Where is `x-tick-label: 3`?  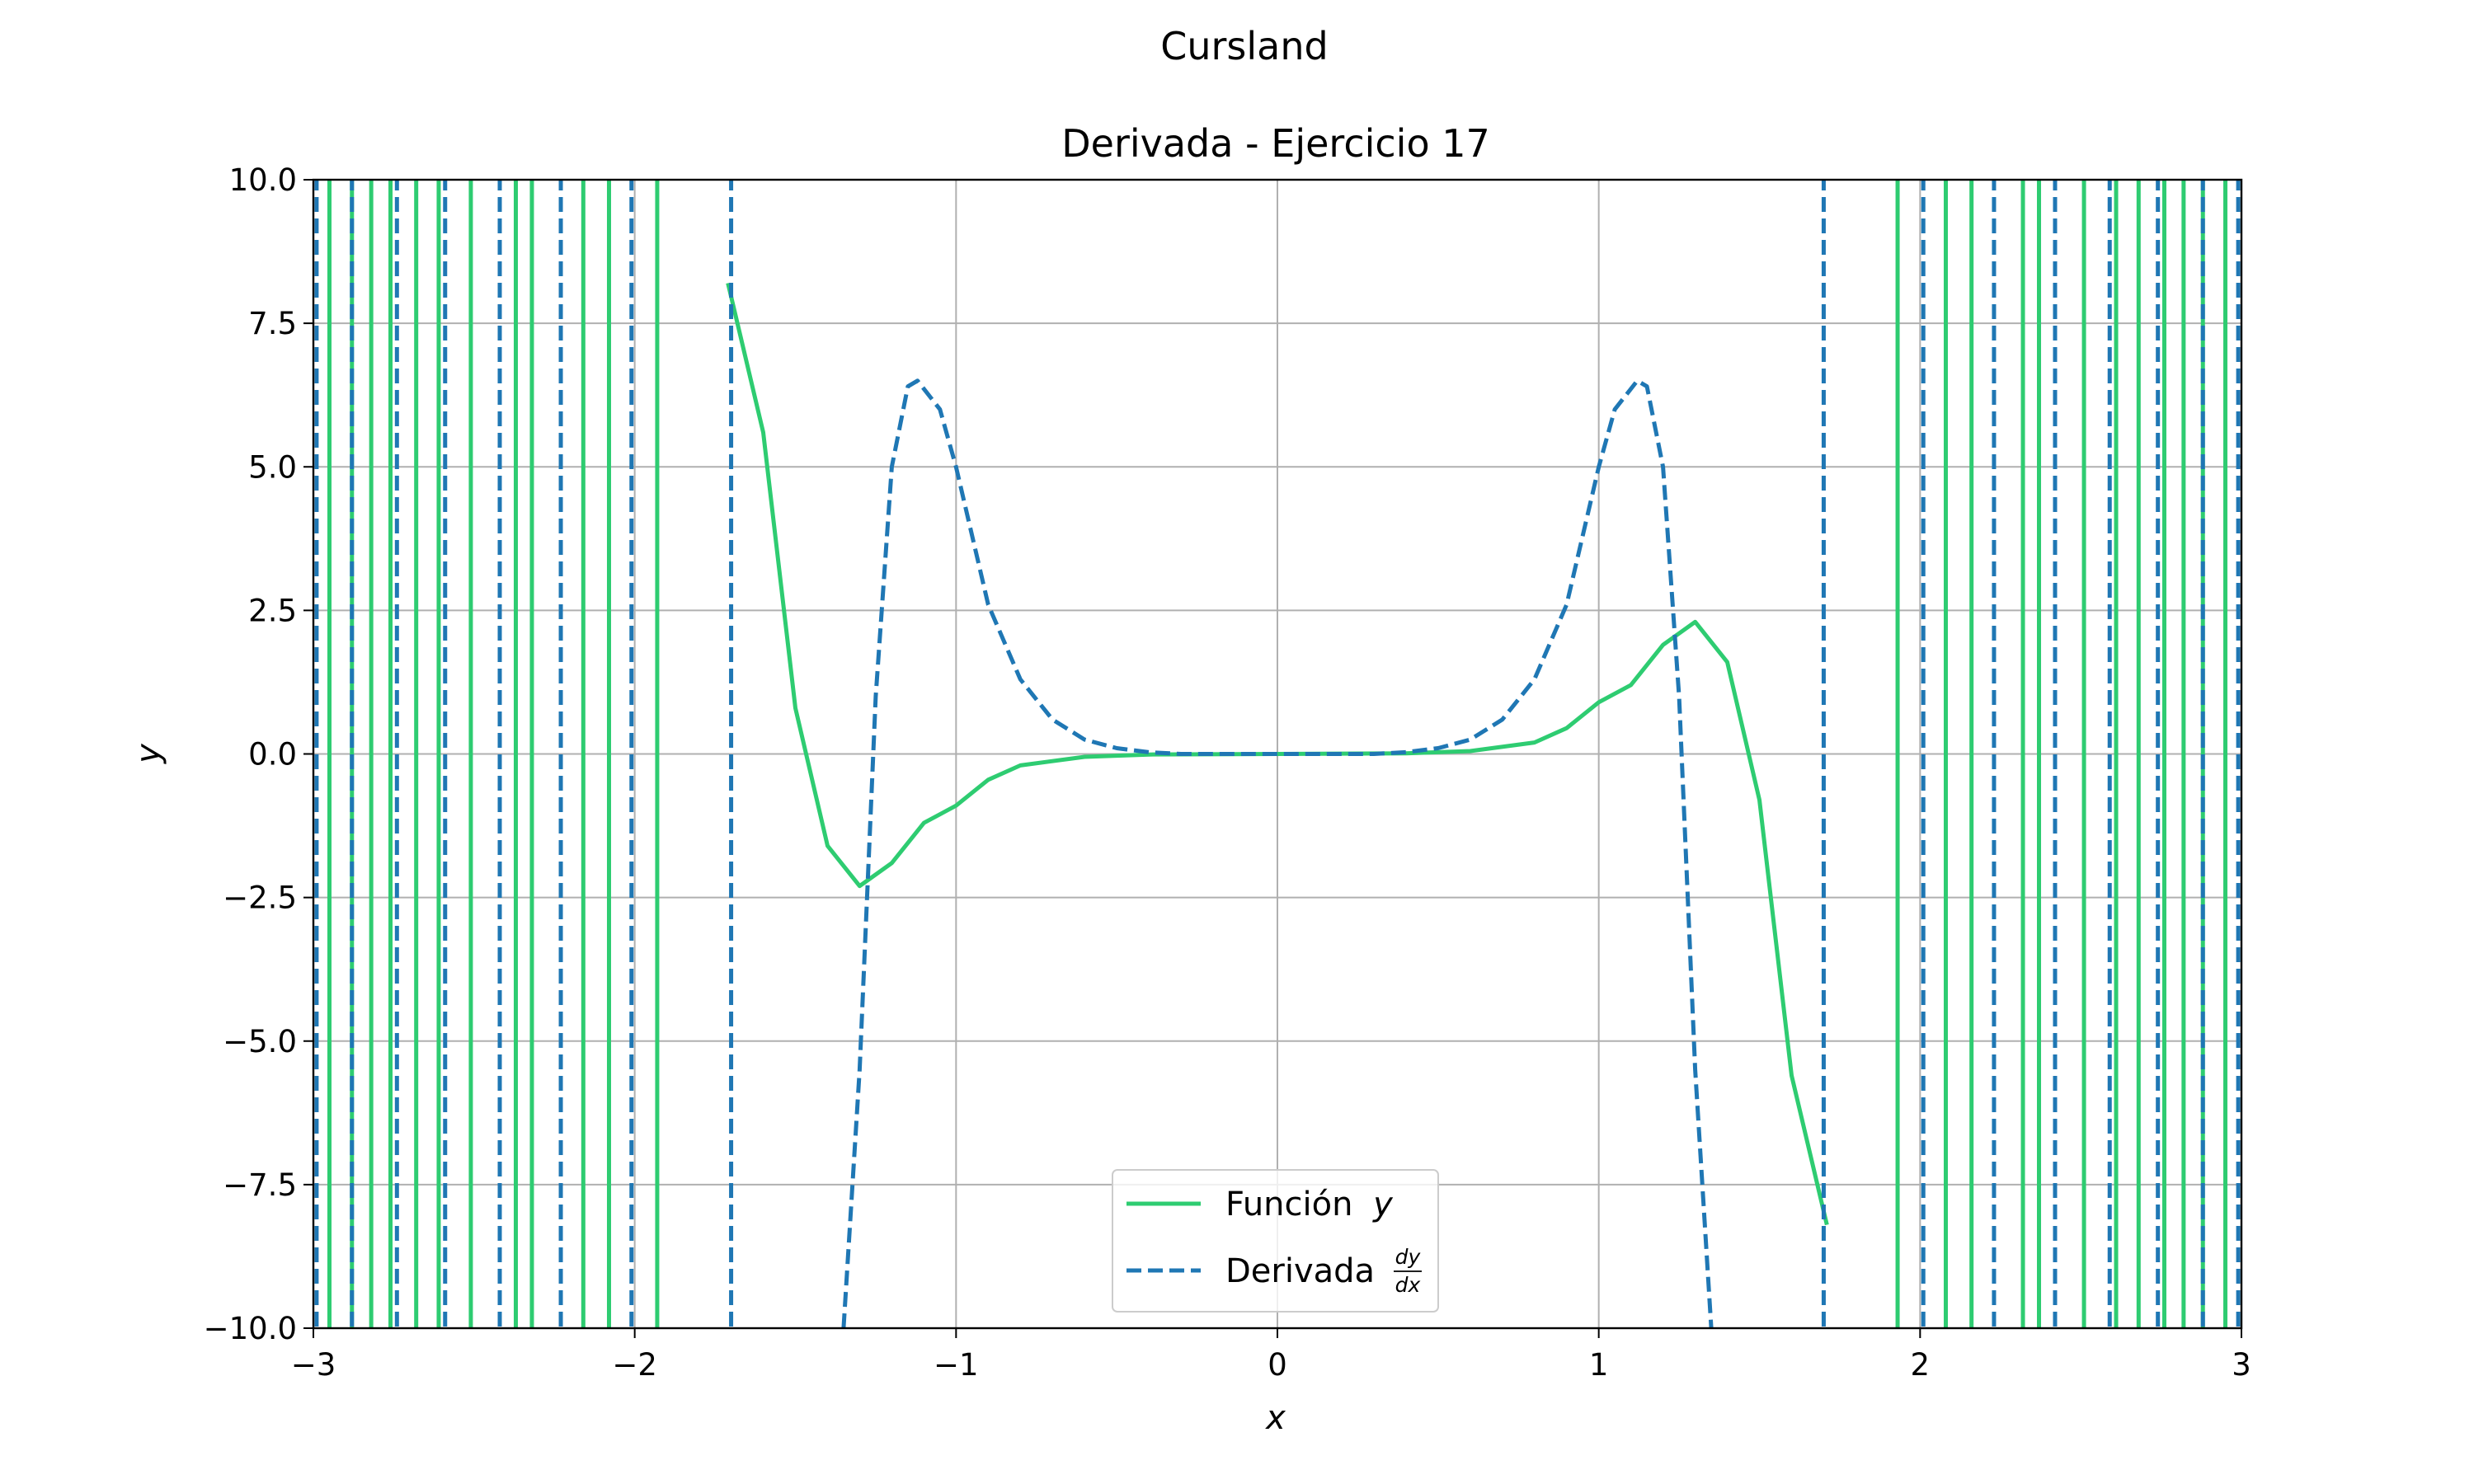 x-tick-label: 3 is located at coordinates (2241, 1365).